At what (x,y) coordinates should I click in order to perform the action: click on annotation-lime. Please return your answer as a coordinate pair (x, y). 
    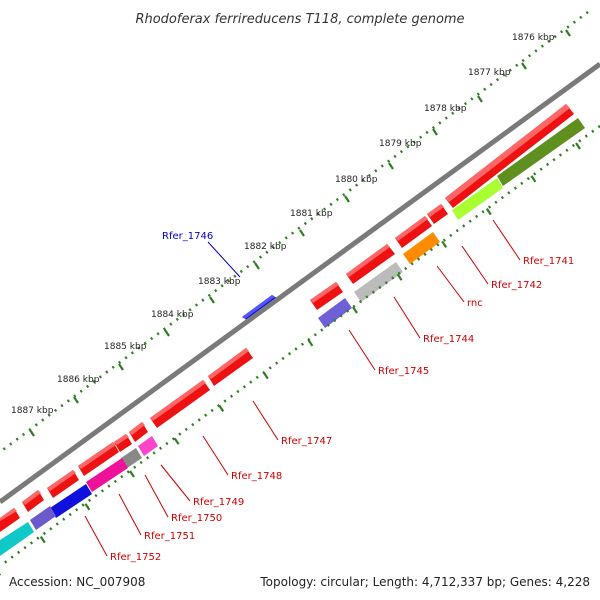
    Looking at the image, I should click on (477, 199).